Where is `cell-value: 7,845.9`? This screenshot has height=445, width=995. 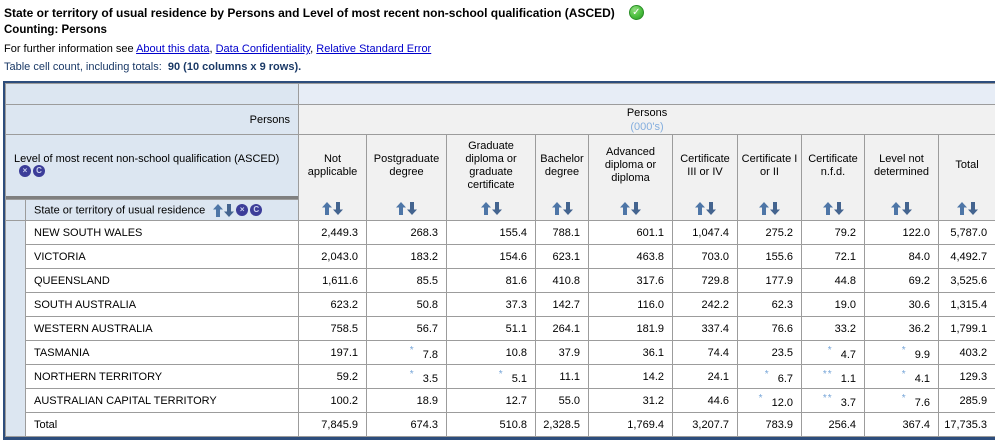 cell-value: 7,845.9 is located at coordinates (339, 425).